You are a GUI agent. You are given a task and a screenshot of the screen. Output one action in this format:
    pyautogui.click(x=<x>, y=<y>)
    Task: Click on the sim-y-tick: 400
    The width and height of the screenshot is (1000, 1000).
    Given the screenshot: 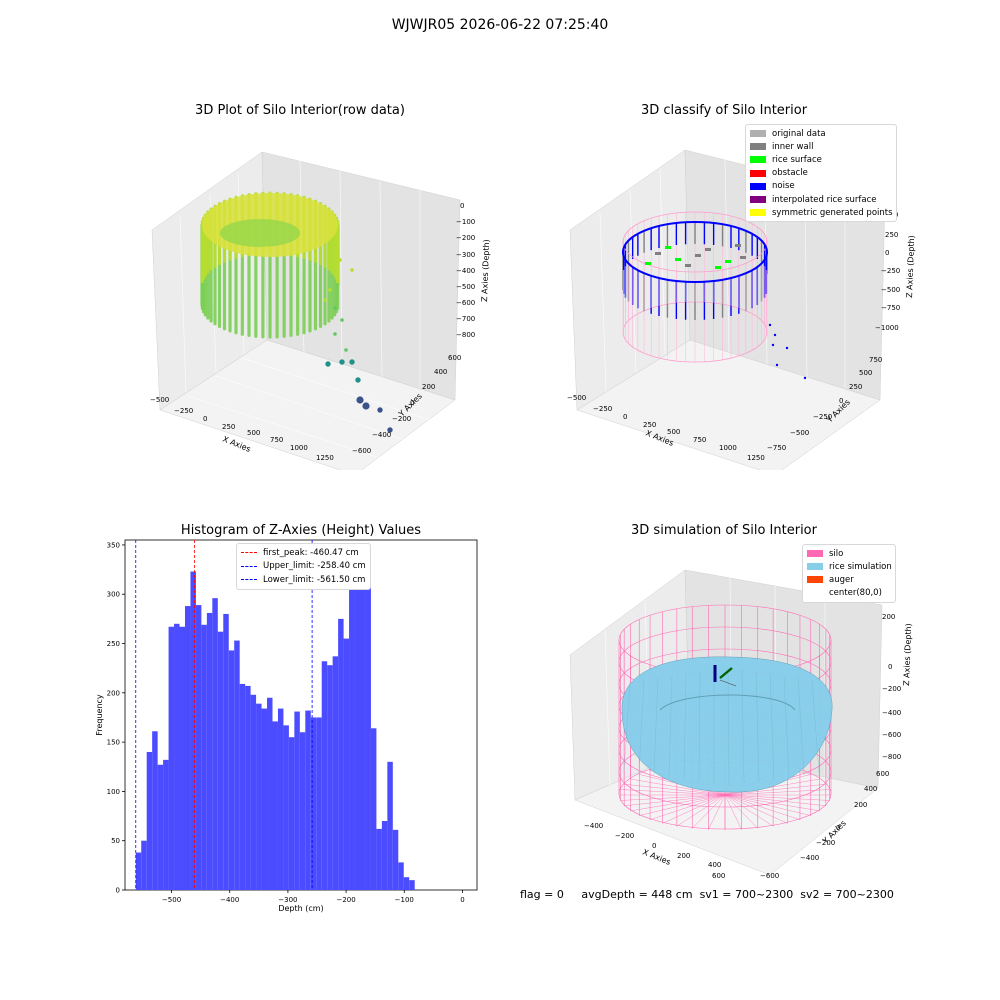 What is the action you would take?
    pyautogui.click(x=870, y=789)
    